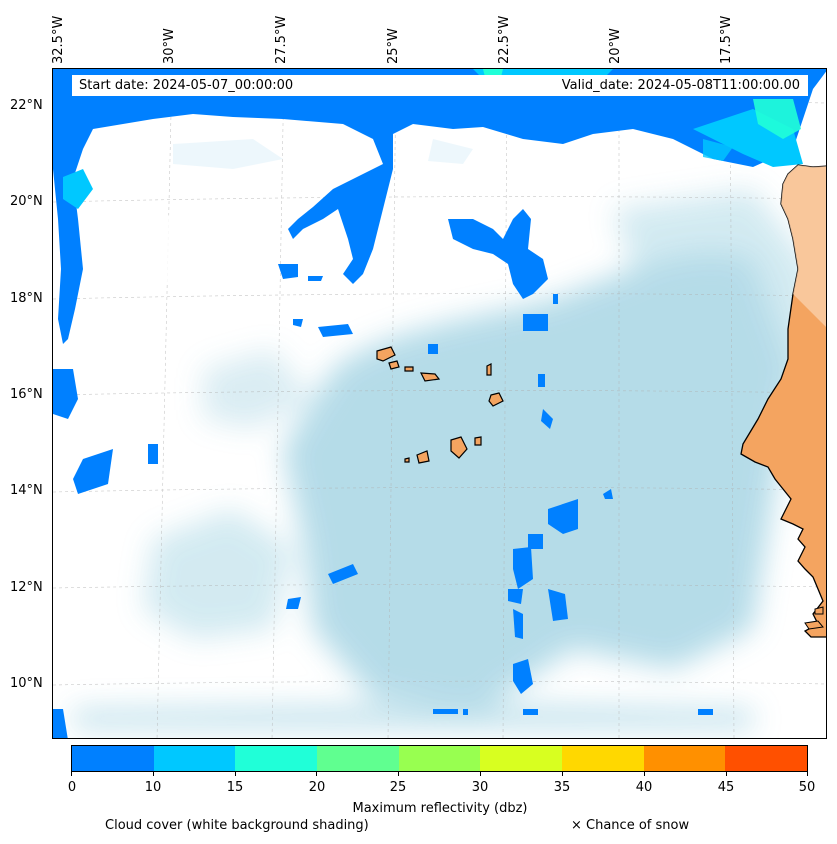 This screenshot has width=837, height=844. Describe the element at coordinates (807, 787) in the screenshot. I see `colorbar-tick-label: 50` at that location.